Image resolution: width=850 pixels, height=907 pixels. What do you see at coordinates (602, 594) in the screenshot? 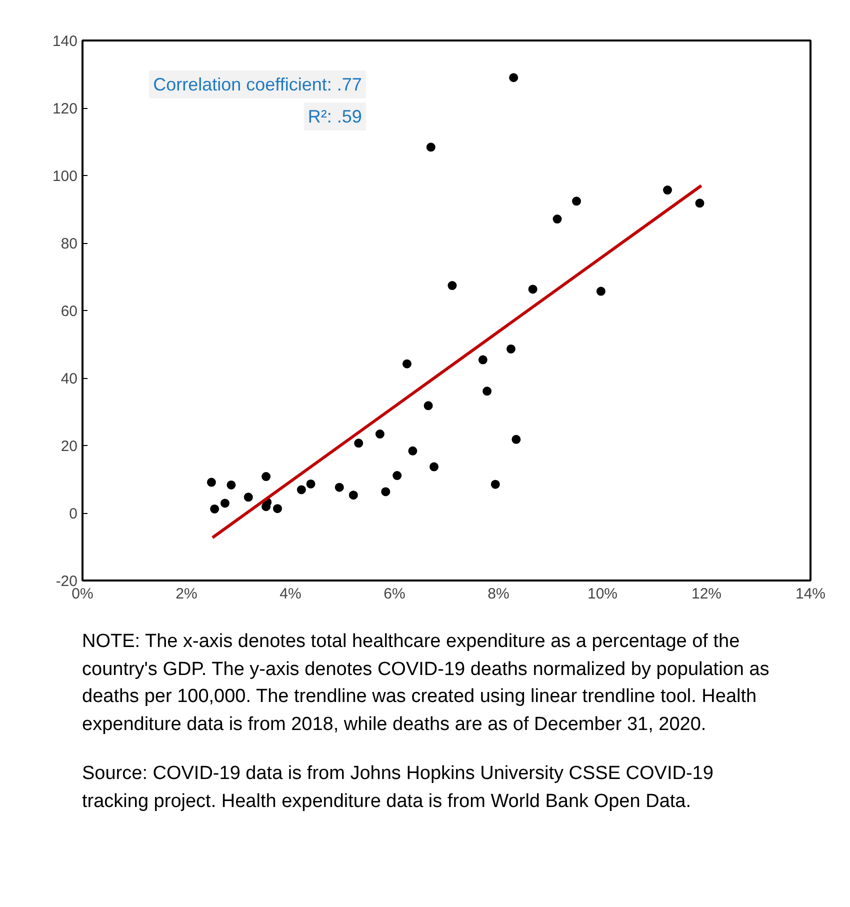
I see `x-tick-label: 10%` at bounding box center [602, 594].